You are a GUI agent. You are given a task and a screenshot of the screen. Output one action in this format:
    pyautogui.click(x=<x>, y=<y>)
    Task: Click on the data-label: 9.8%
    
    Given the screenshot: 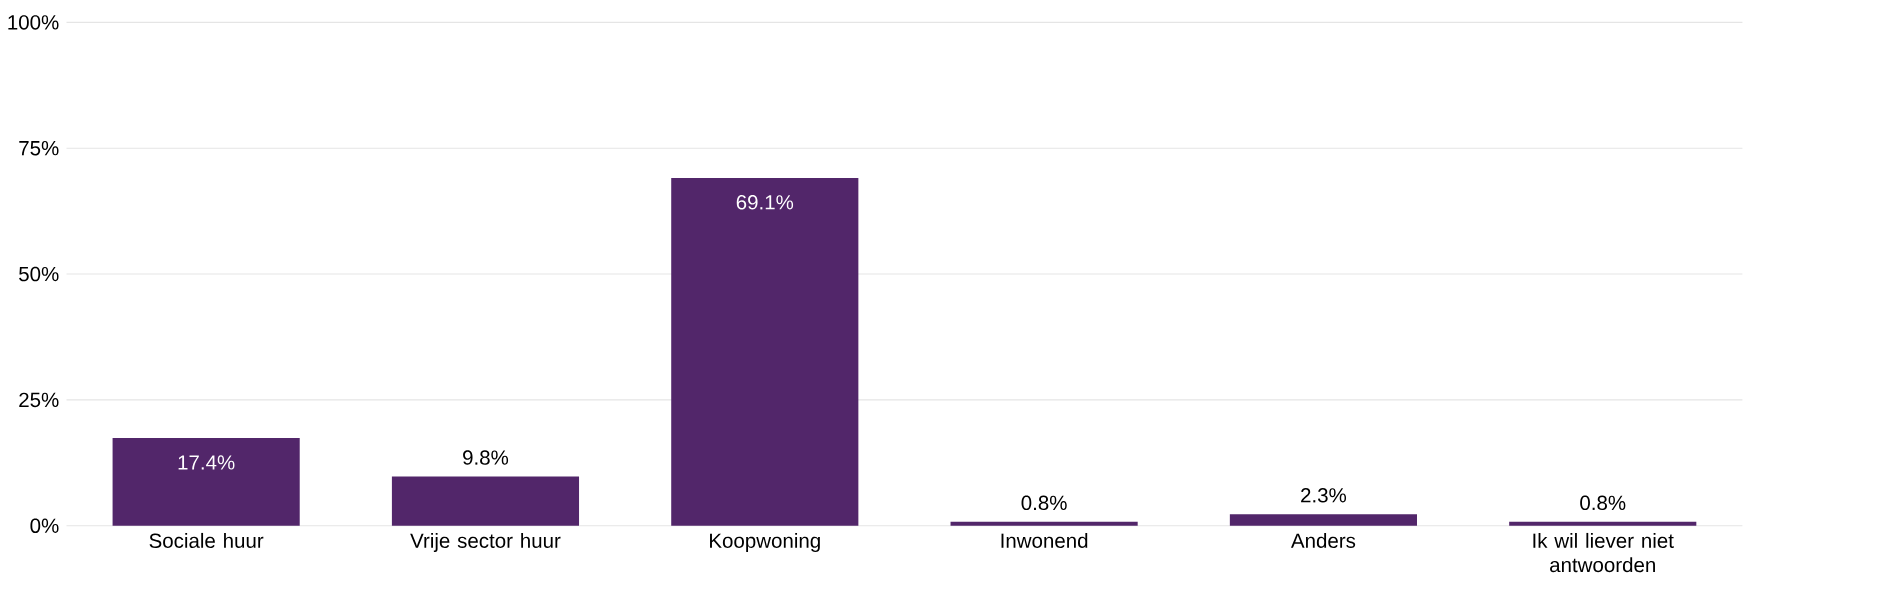 What is the action you would take?
    pyautogui.click(x=486, y=457)
    